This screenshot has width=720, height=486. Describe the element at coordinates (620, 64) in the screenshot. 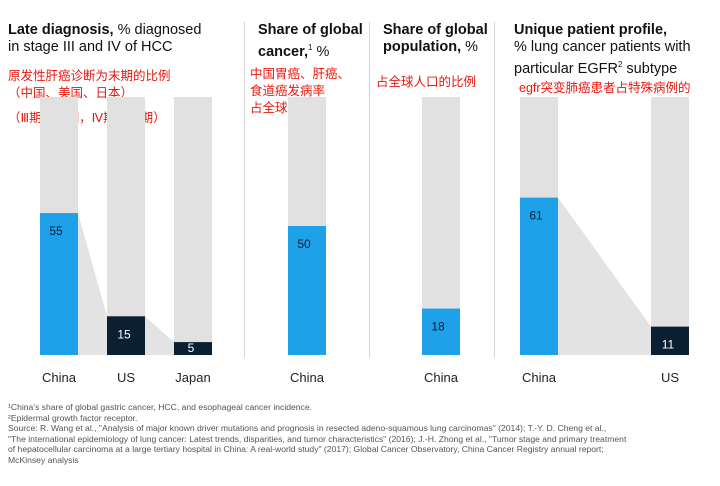

I see `panel4-title-sup: 2` at that location.